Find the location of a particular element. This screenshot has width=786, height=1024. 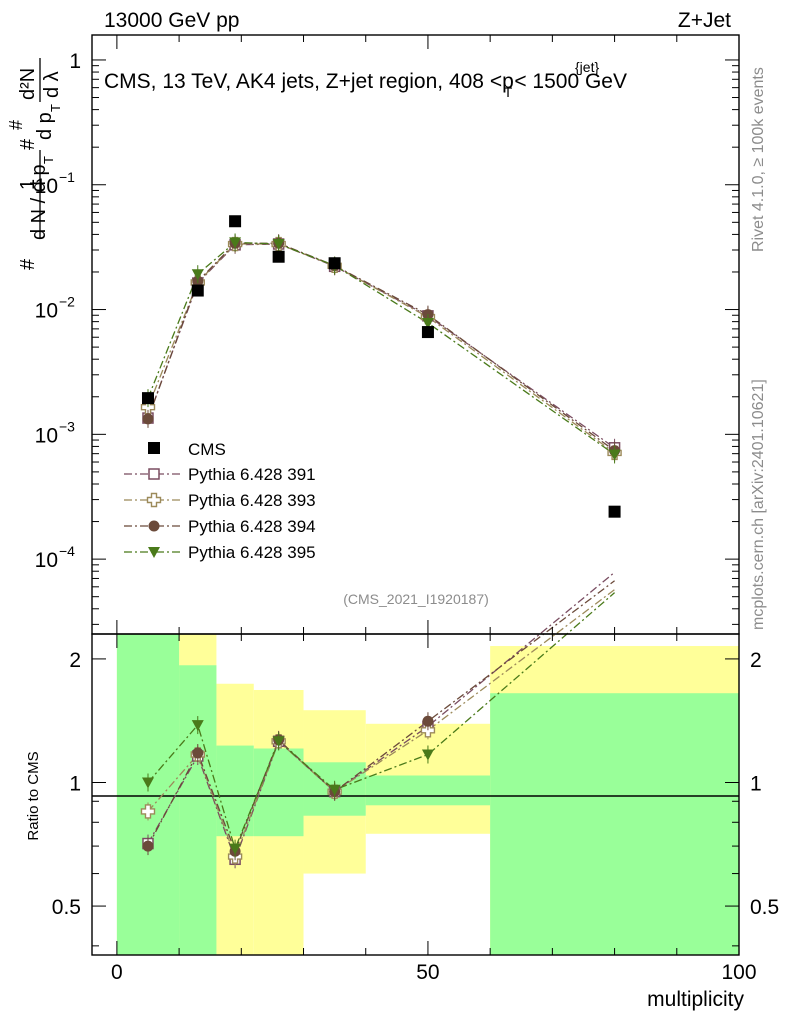

ytick-exp-4: −4 is located at coordinates (67, 551).